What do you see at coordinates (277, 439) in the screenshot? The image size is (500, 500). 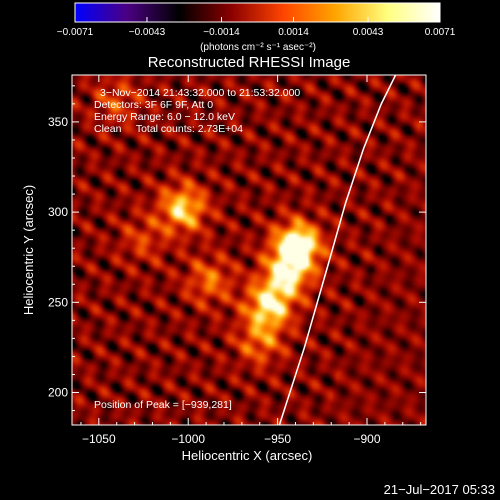 I see `x-tick-label: −950` at bounding box center [277, 439].